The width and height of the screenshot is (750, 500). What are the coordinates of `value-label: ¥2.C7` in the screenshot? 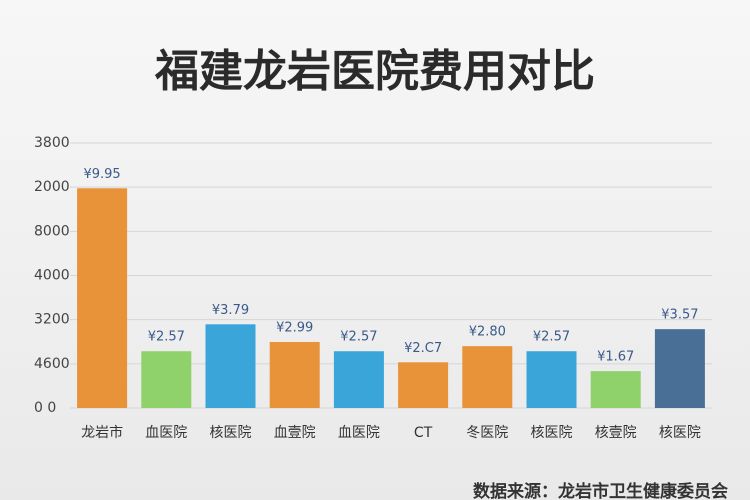 It's located at (423, 348).